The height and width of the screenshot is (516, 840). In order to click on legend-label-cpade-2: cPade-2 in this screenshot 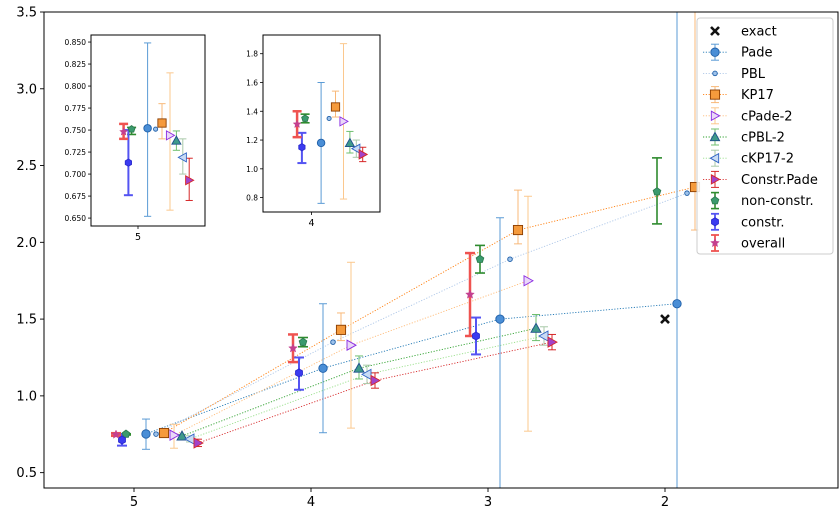, I will do `click(767, 116)`.